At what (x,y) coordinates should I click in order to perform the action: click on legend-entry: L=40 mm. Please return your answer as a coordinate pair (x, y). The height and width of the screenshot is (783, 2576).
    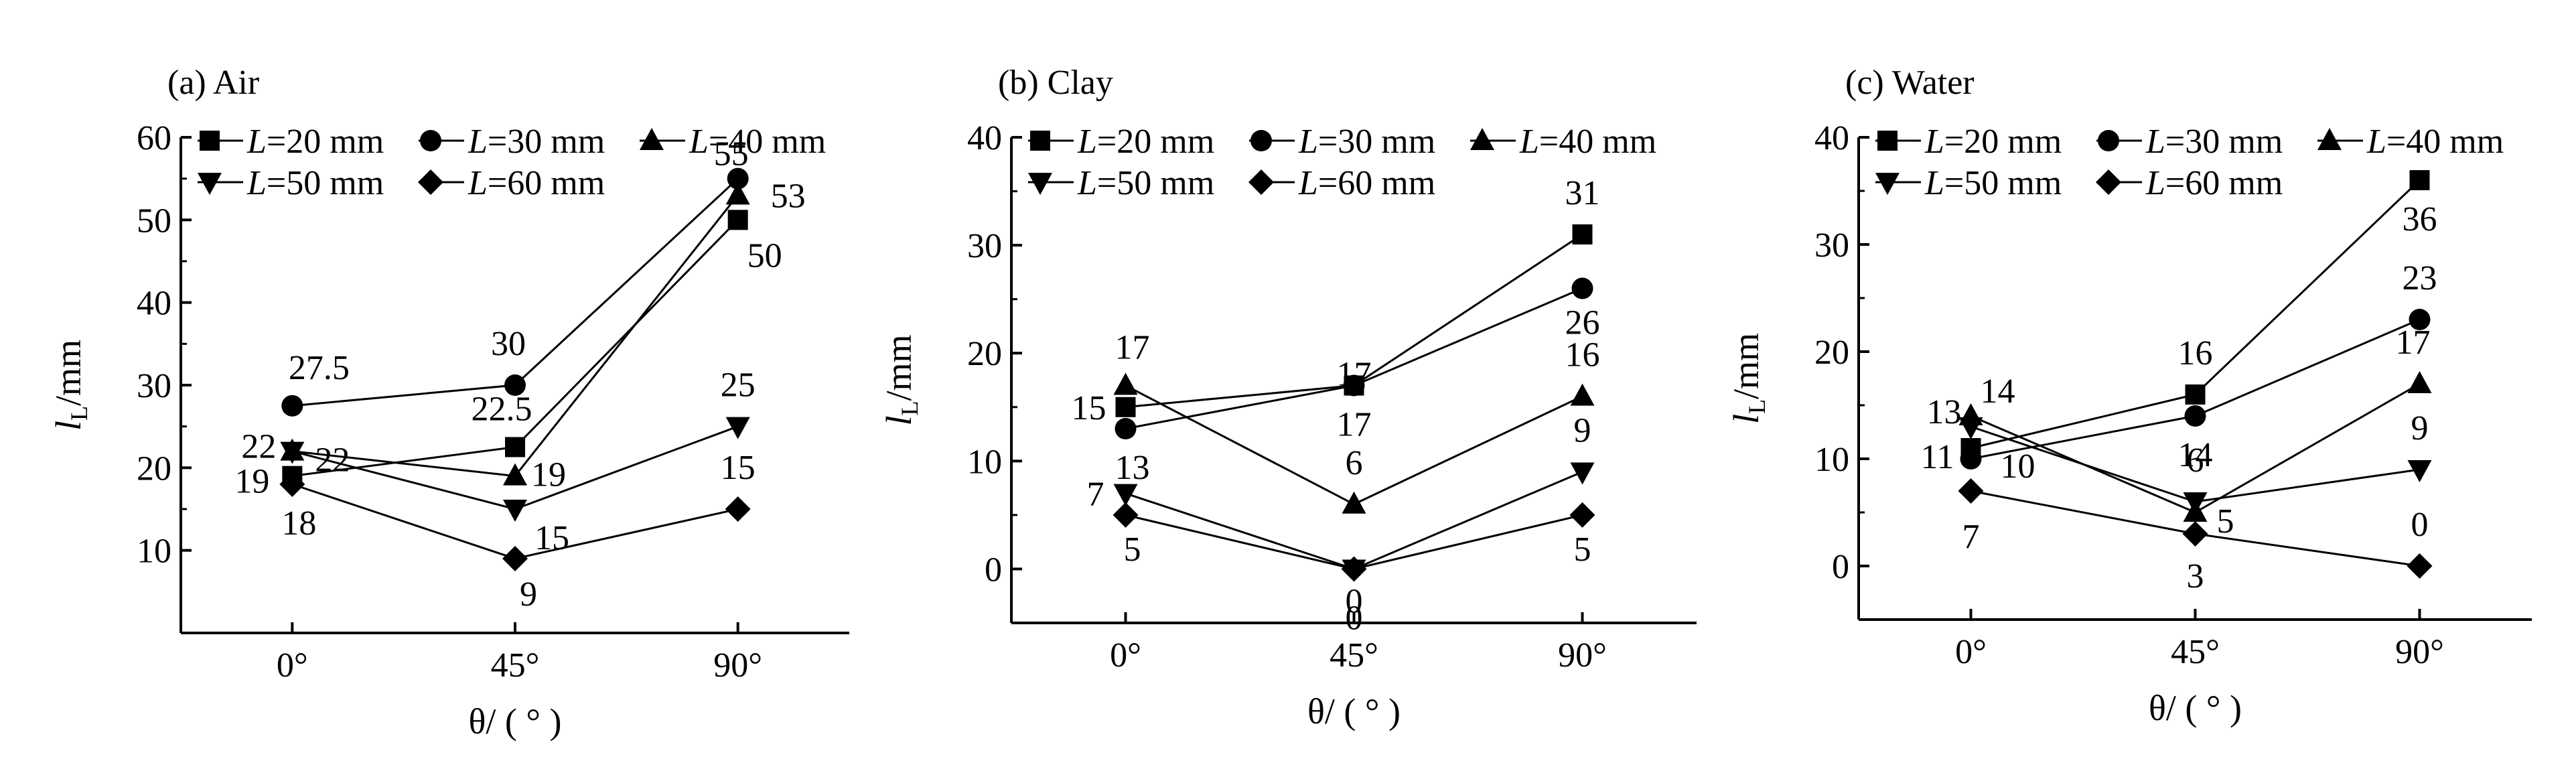
    Looking at the image, I should click on (2410, 142).